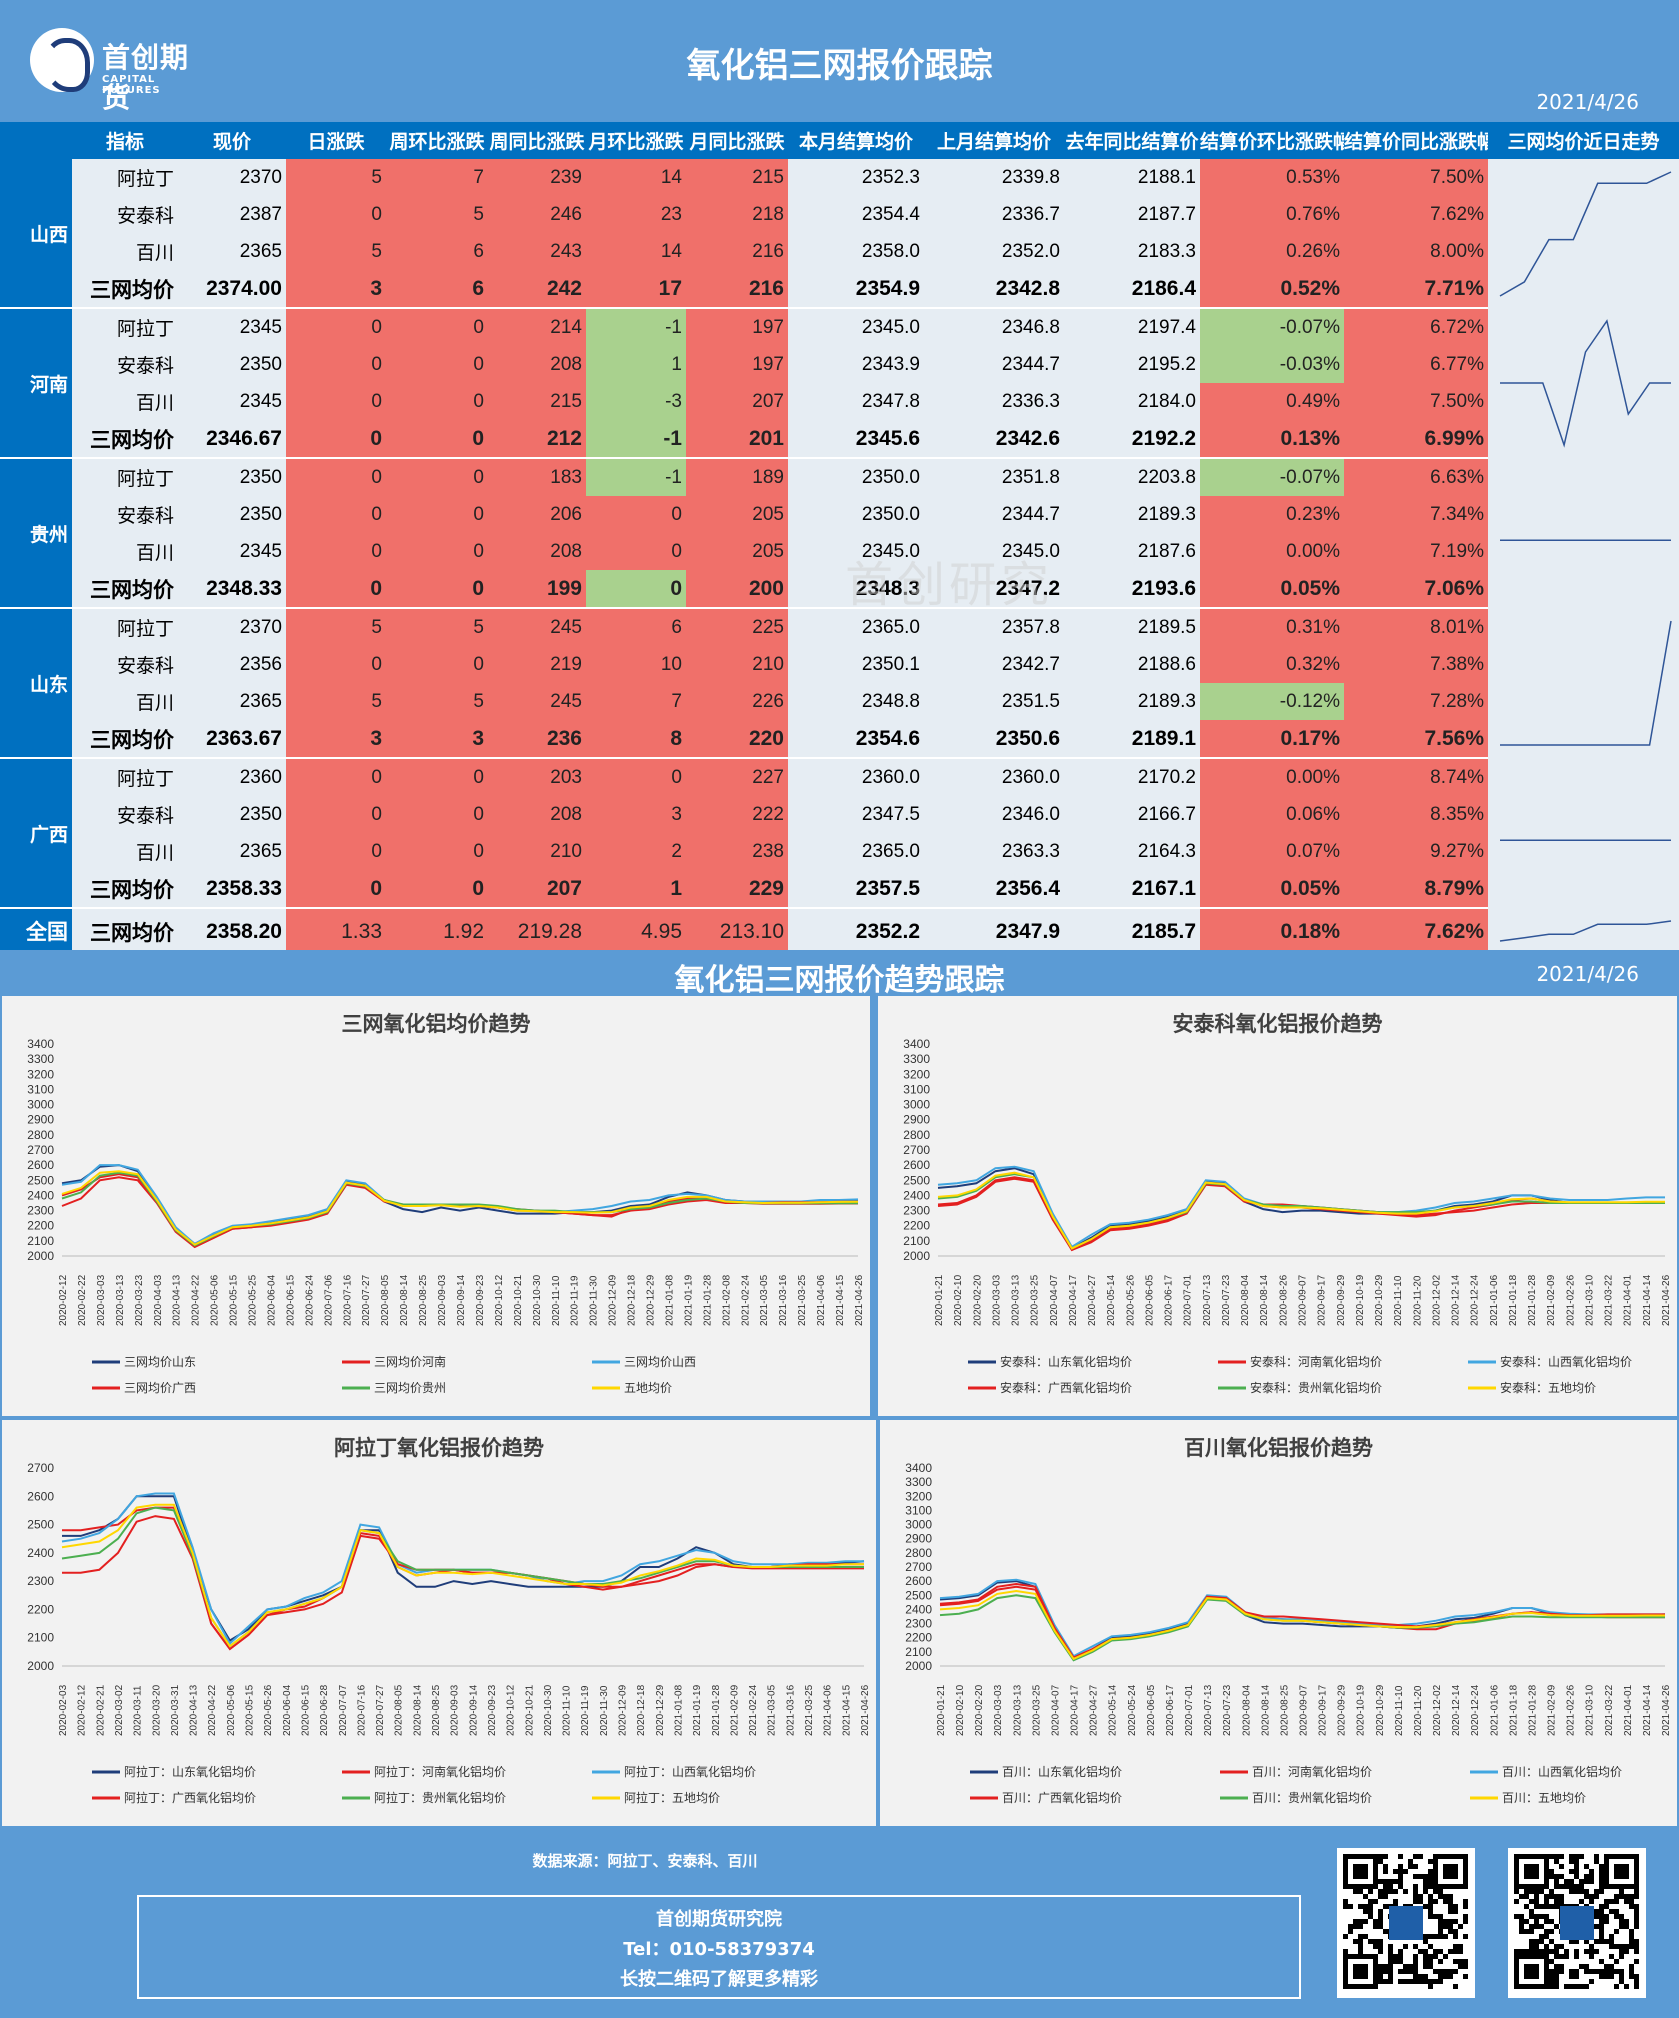 This screenshot has width=1679, height=2018. Describe the element at coordinates (63, 1300) in the screenshot. I see `x-tick-label: 2020-02-12` at that location.